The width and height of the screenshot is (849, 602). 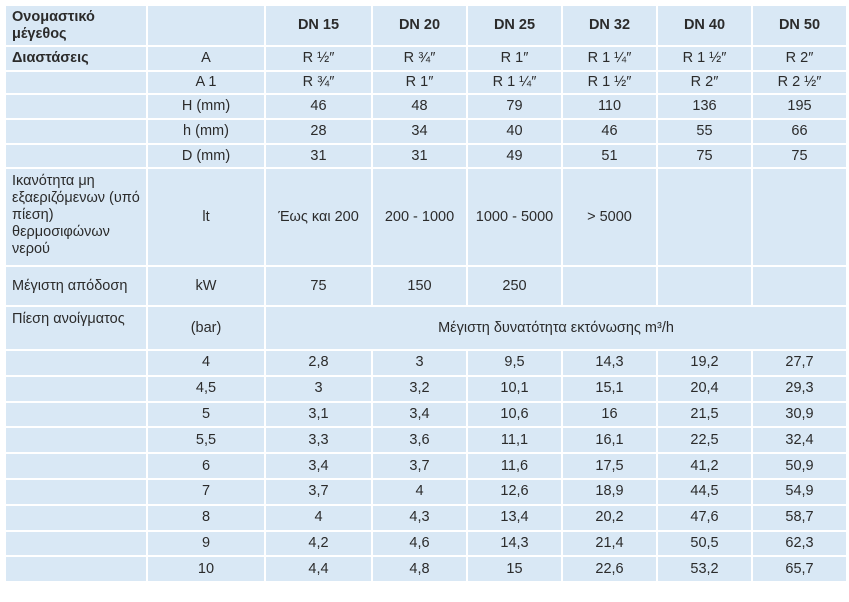 I want to click on column-header: DN 25, so click(x=514, y=25).